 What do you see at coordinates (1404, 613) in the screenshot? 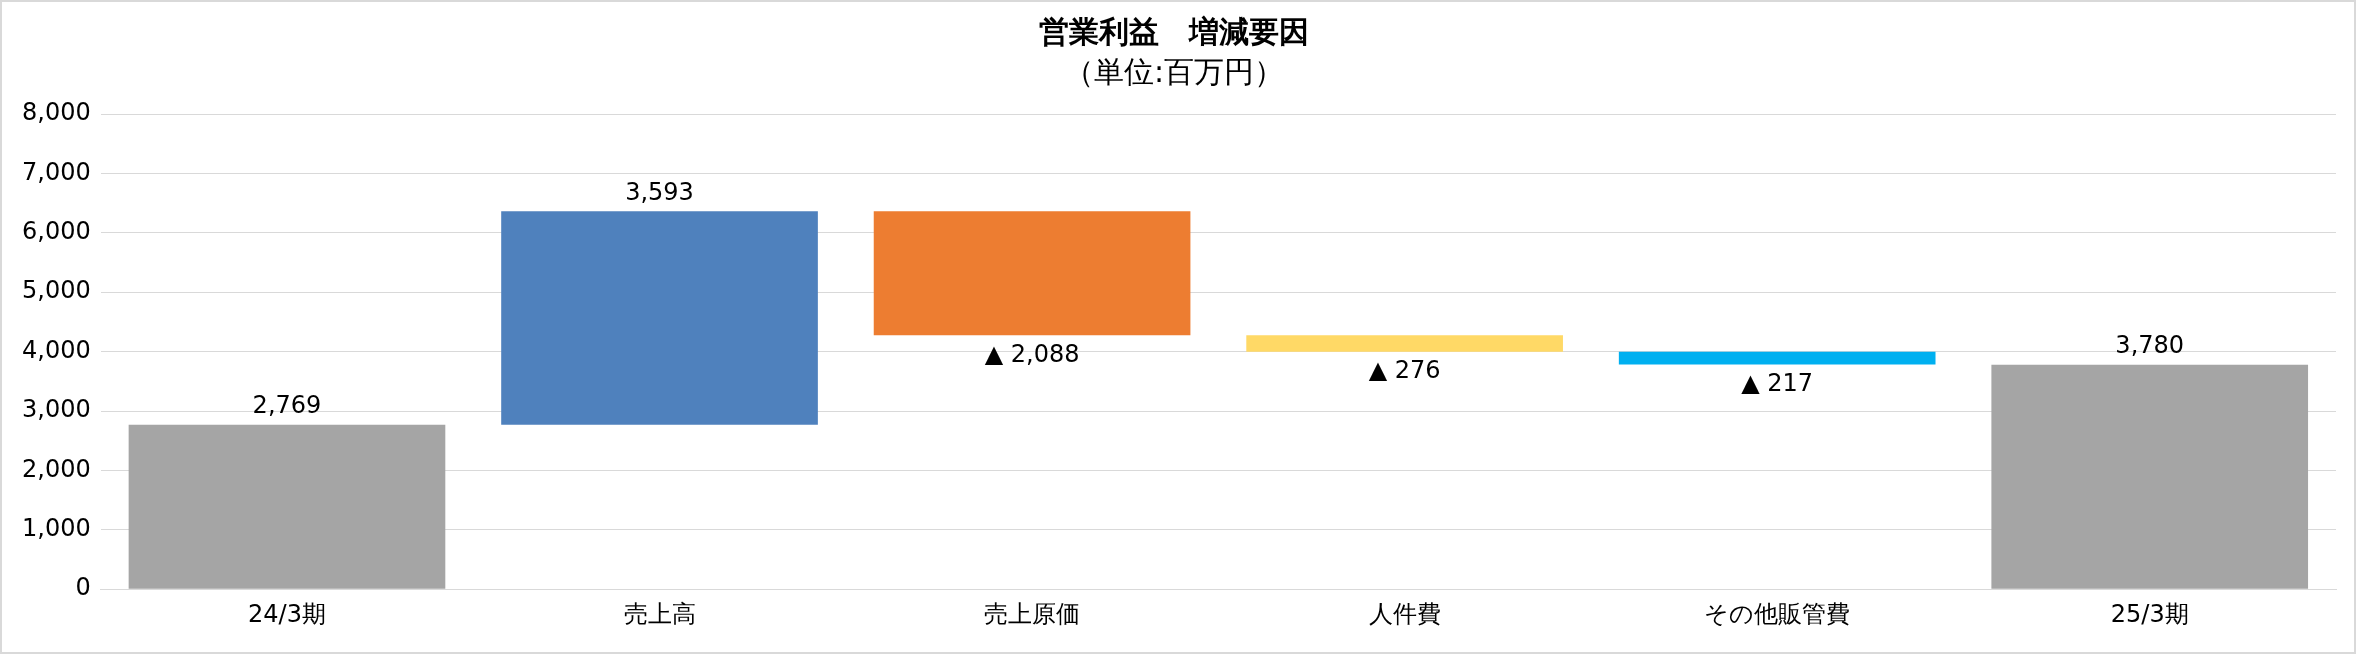
I see `x-tick-label: 人件費` at bounding box center [1404, 613].